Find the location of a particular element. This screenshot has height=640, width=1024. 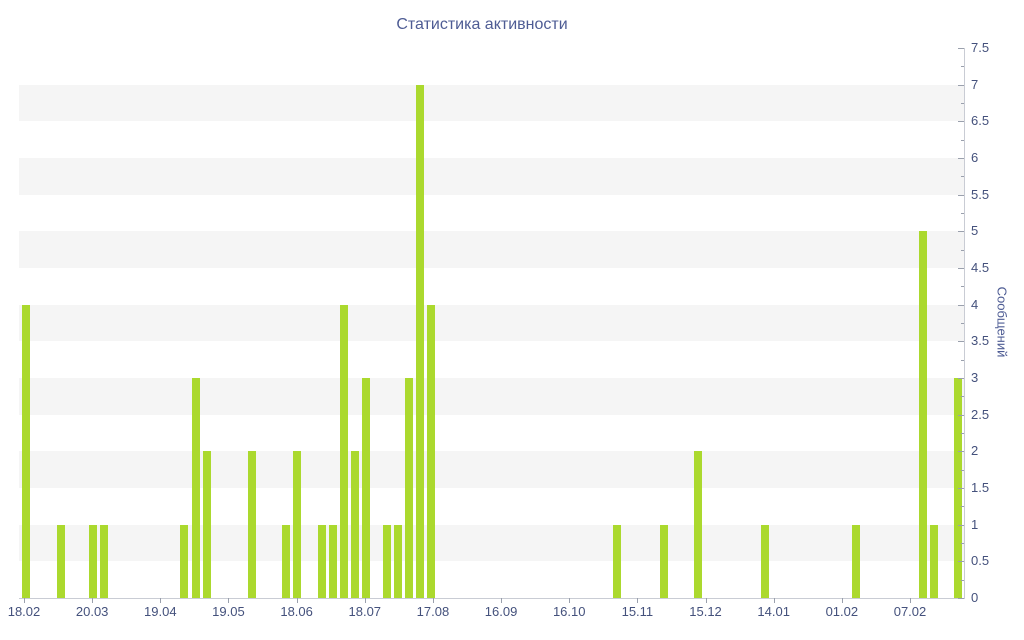

y-tick-label: 2 is located at coordinates (975, 451).